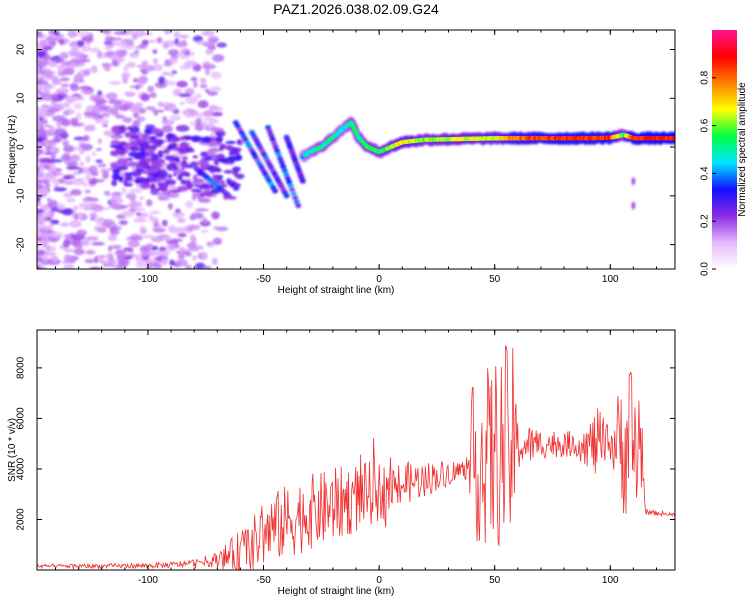  I want to click on colorbar-tick-label: 0.8, so click(705, 77).